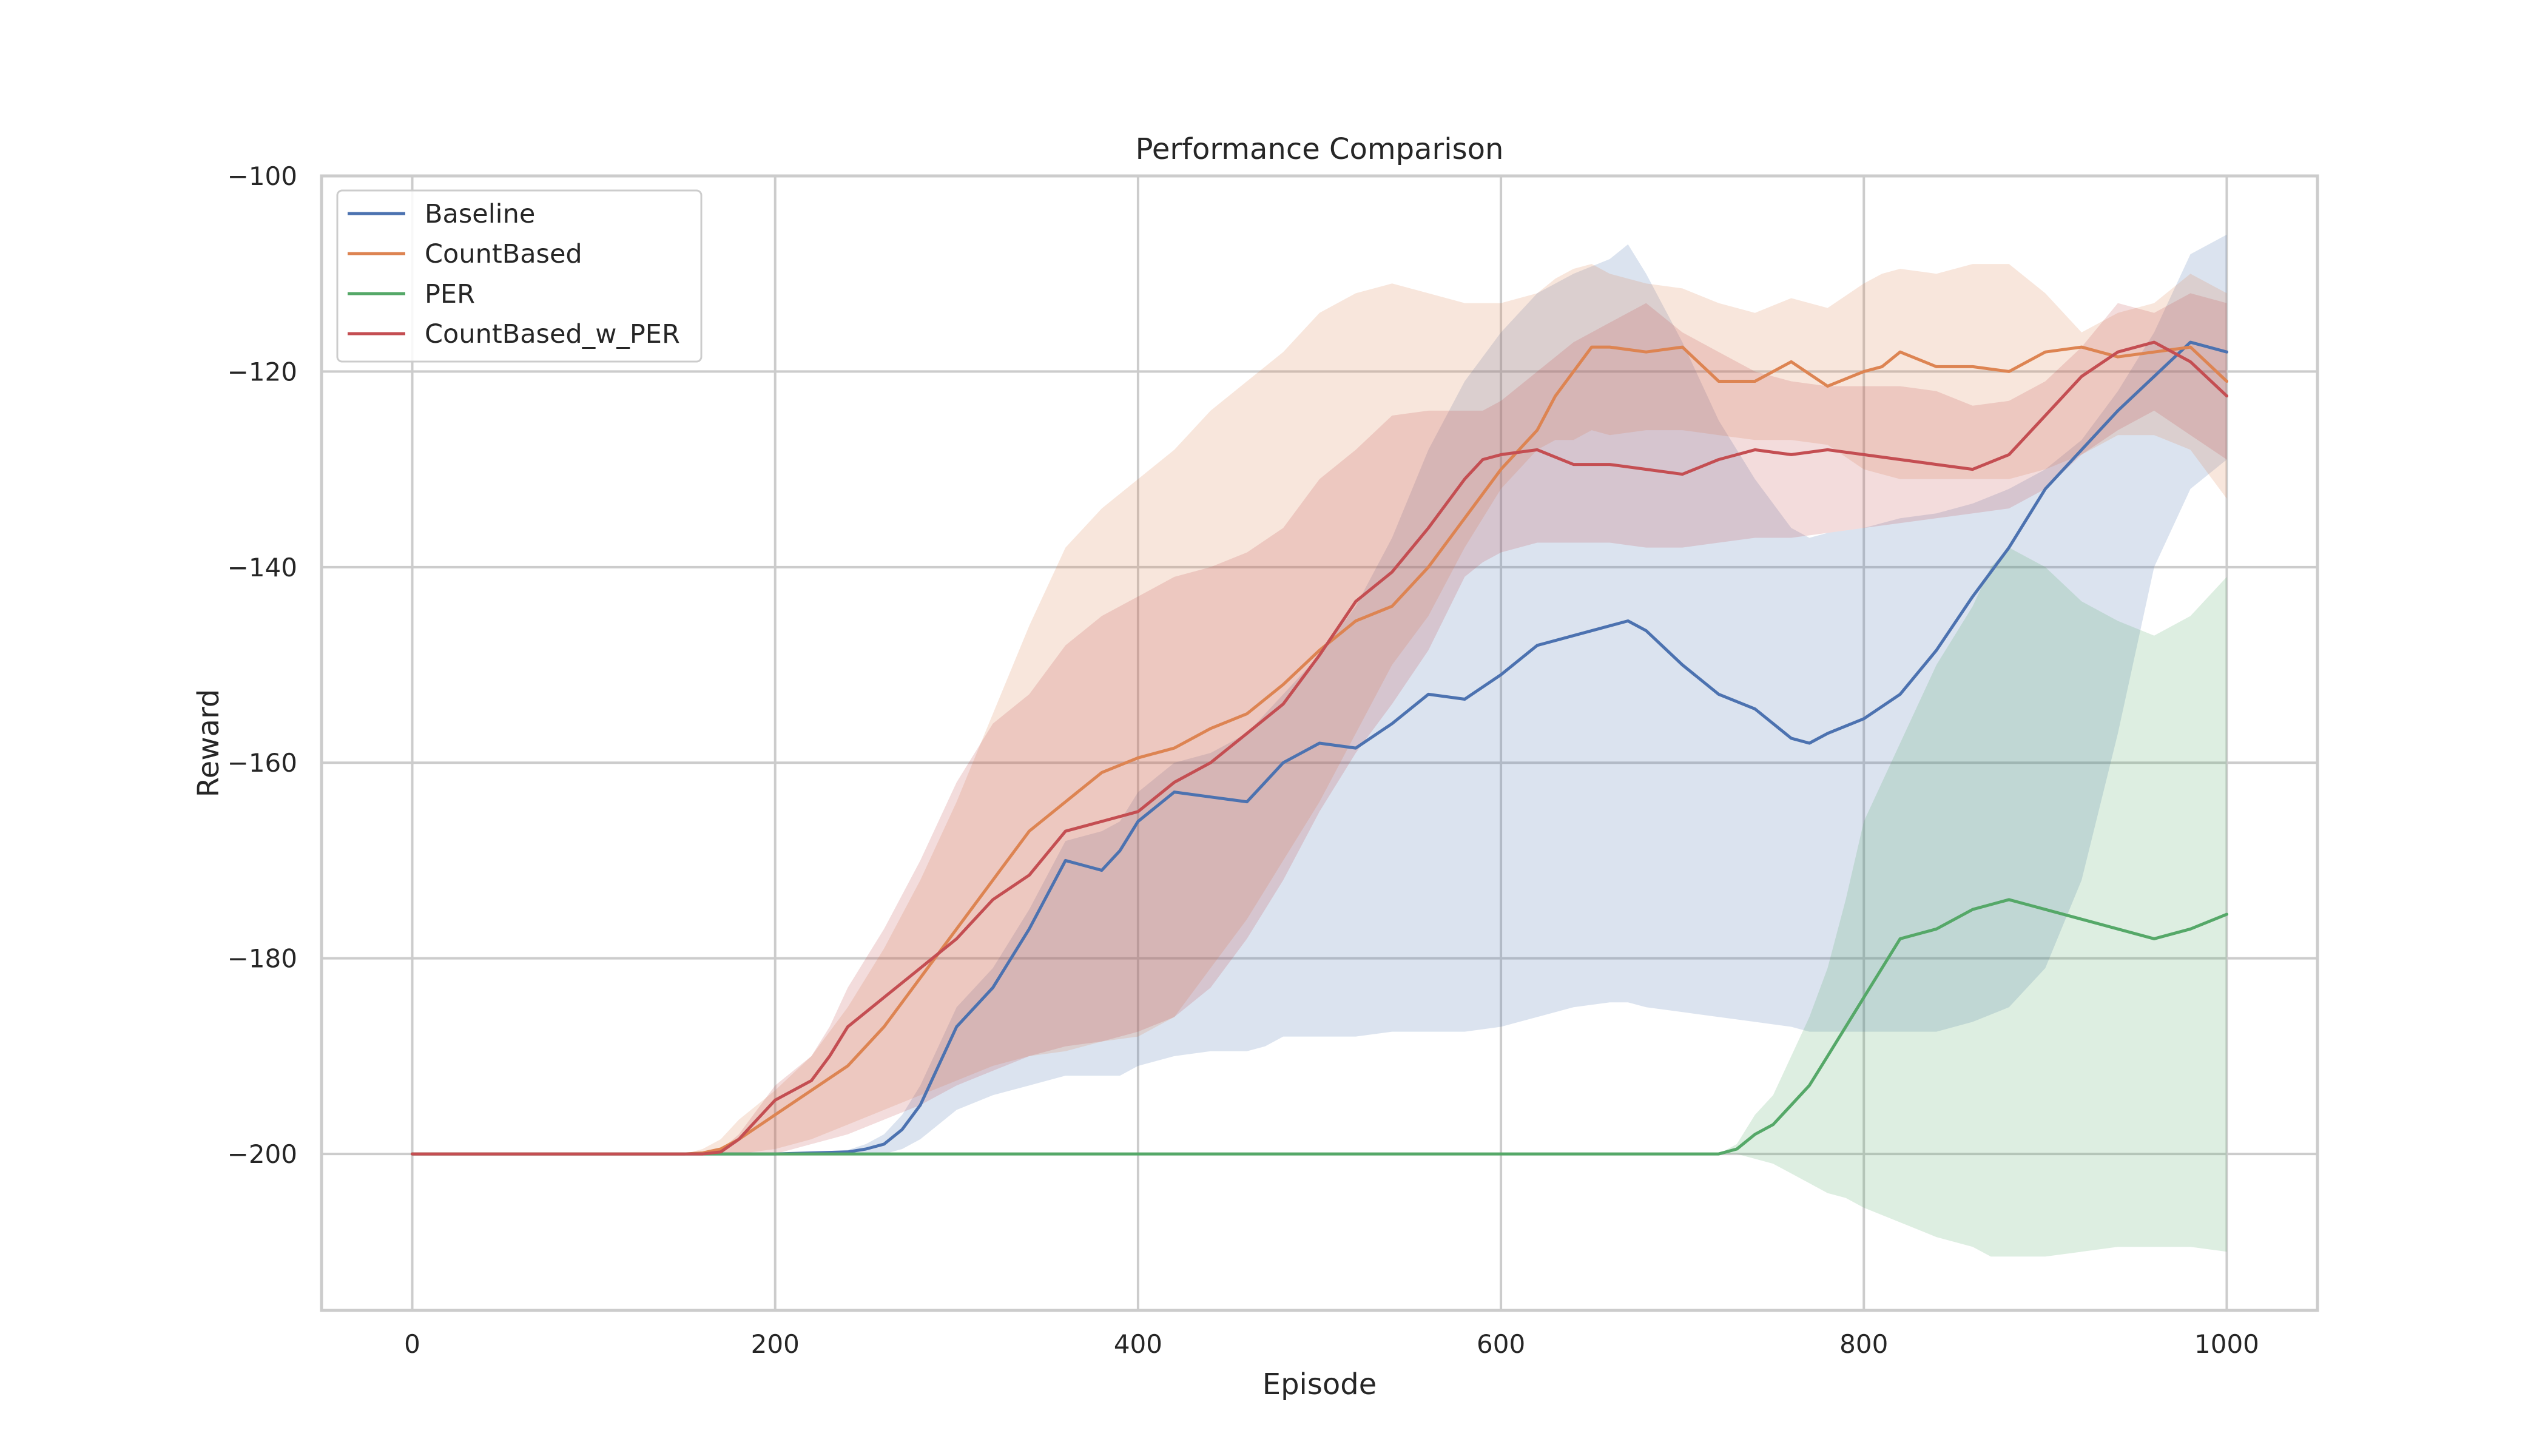  What do you see at coordinates (1138, 1344) in the screenshot?
I see `x-tick-label: 400` at bounding box center [1138, 1344].